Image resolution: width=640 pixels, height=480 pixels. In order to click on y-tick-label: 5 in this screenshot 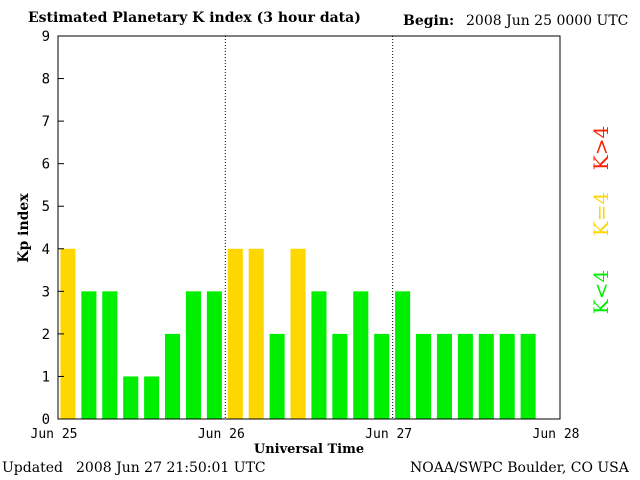, I will do `click(46, 207)`.